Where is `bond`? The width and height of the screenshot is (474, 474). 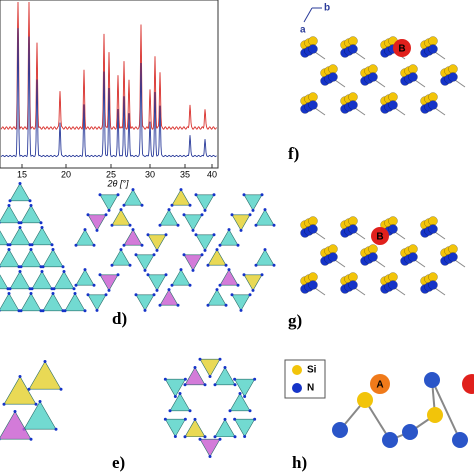
bond is located at coordinates (446, 410).